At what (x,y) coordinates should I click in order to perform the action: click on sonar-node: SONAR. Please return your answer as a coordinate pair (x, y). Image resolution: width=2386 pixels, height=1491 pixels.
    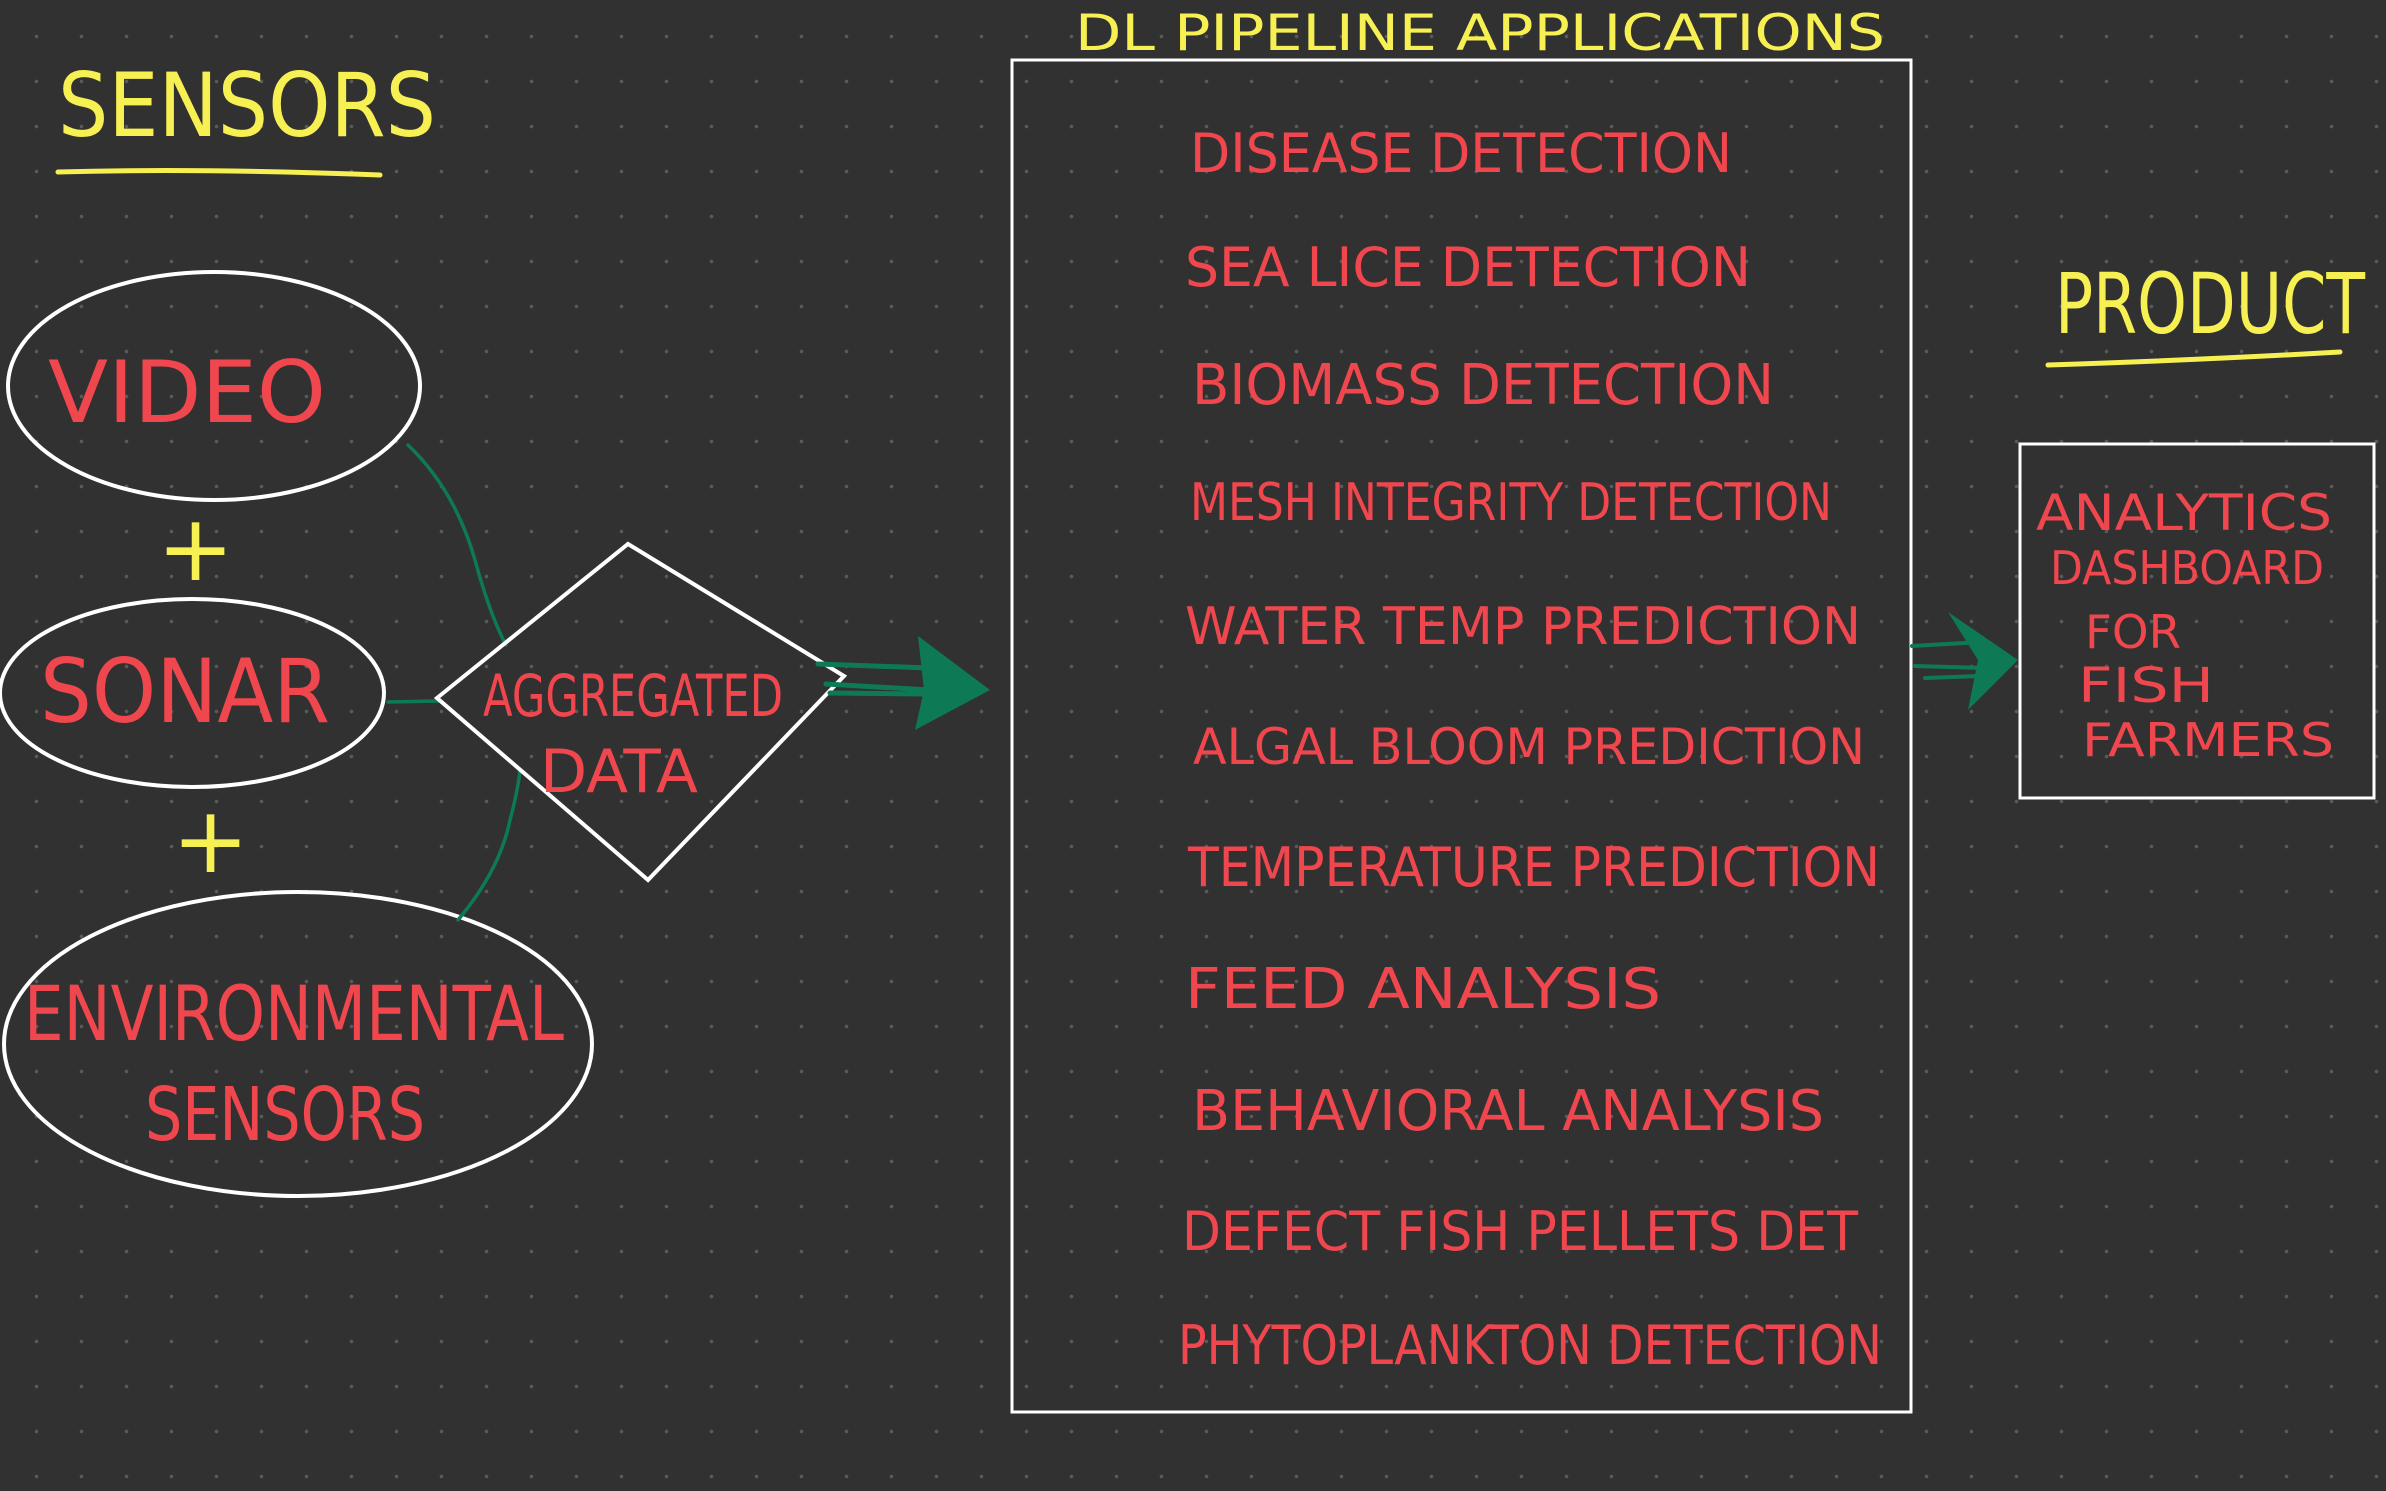
    Looking at the image, I should click on (193, 693).